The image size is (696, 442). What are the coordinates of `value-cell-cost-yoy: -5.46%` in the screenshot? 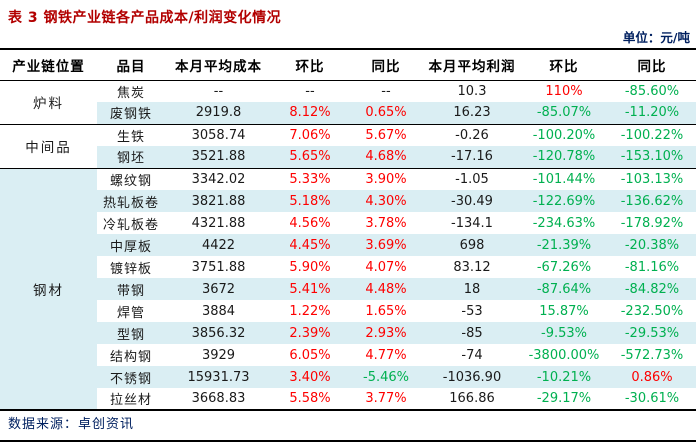 It's located at (386, 377).